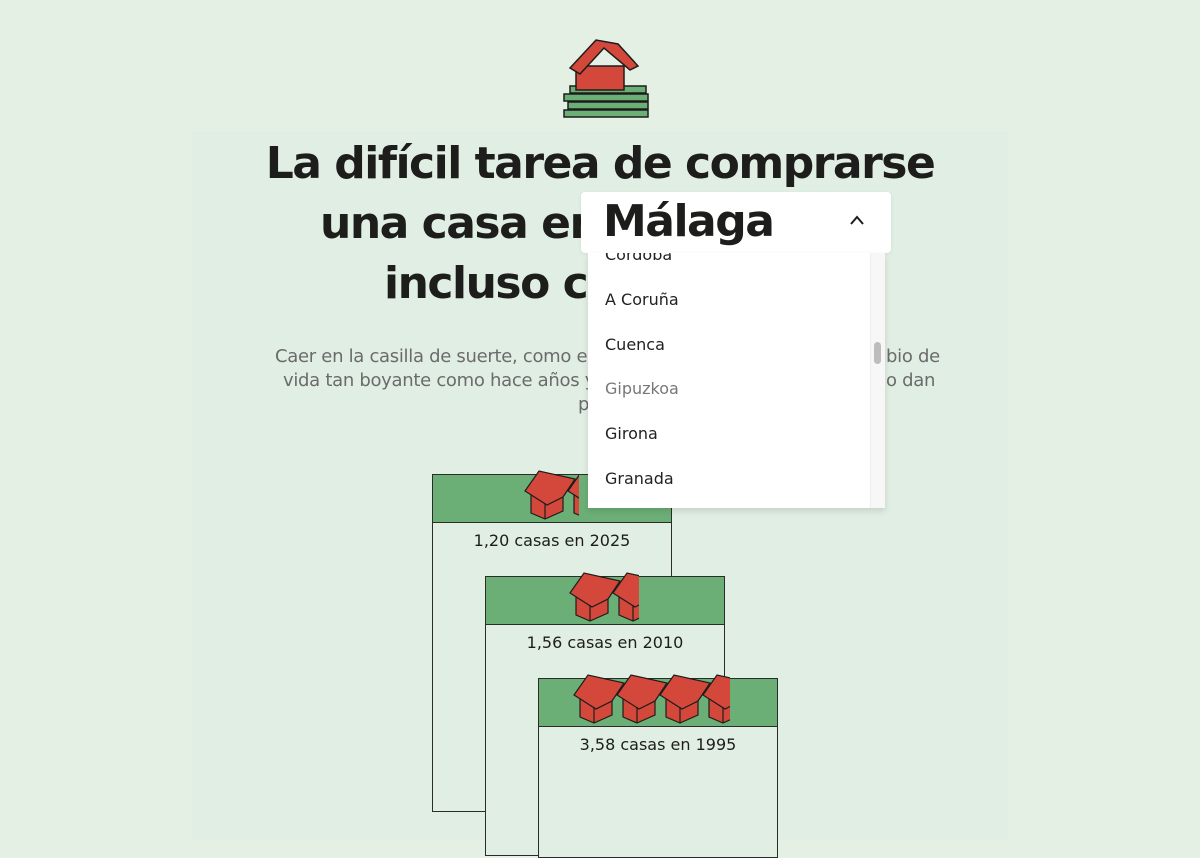 This screenshot has height=858, width=1200. What do you see at coordinates (584, 404) in the screenshot?
I see `intro-text: p` at bounding box center [584, 404].